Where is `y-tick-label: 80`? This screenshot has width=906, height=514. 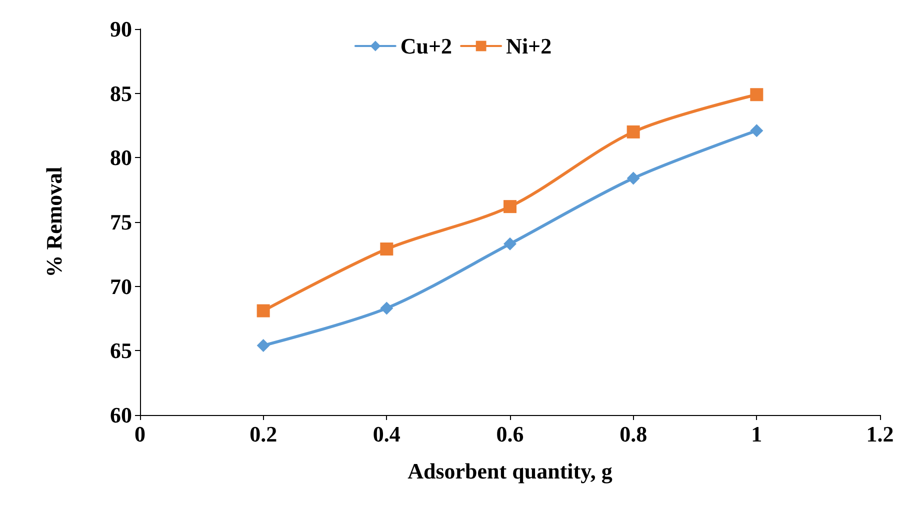
y-tick-label: 80 is located at coordinates (121, 157).